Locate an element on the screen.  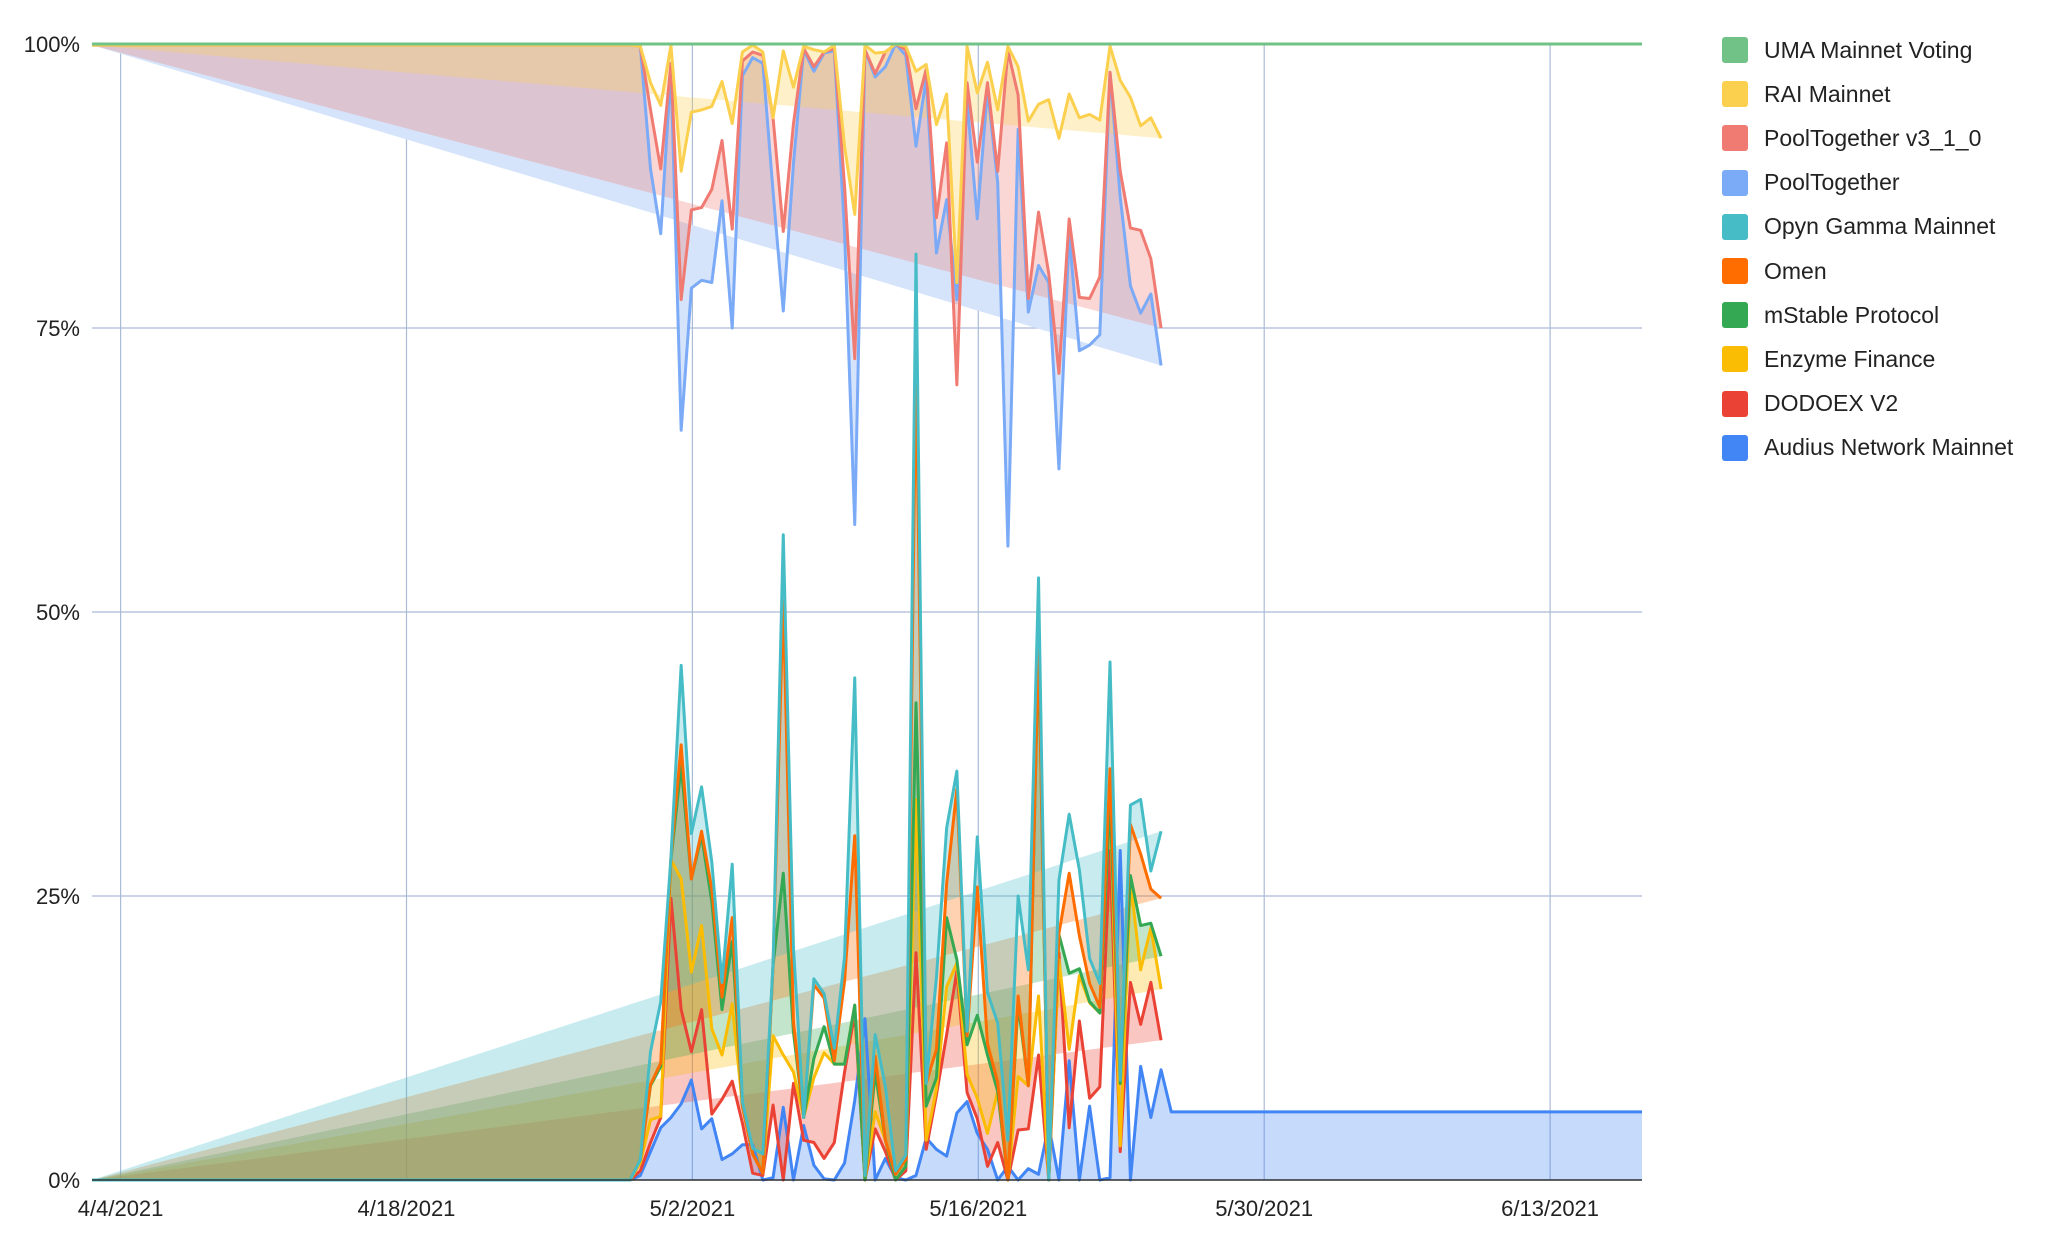
legend-label: mStable Protocol is located at coordinates (1852, 314).